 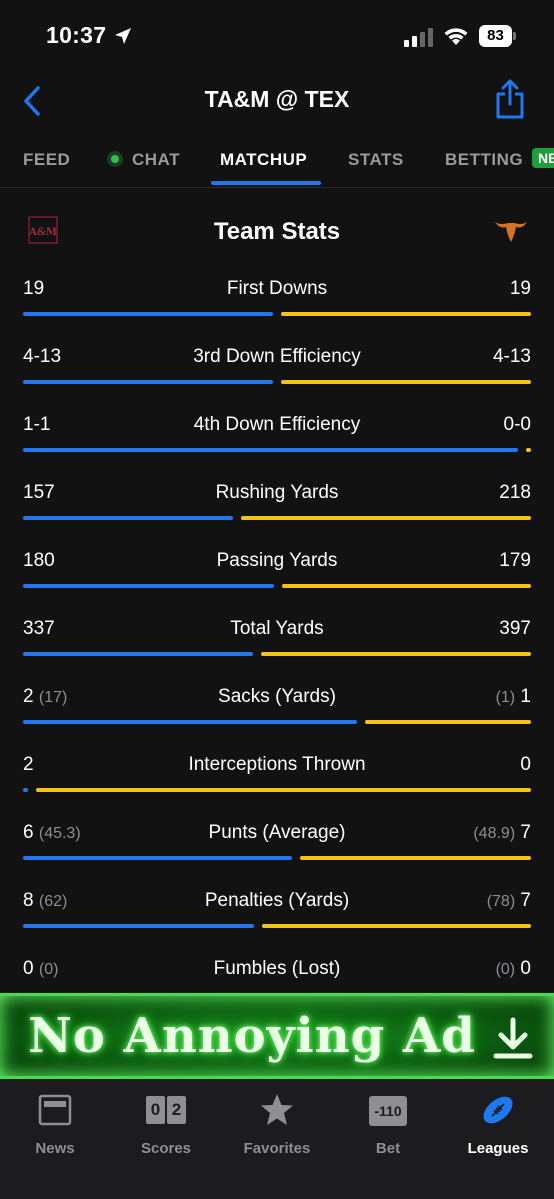 I want to click on stat-row-total-yards: 337 Total Yards 397, so click(x=277, y=644).